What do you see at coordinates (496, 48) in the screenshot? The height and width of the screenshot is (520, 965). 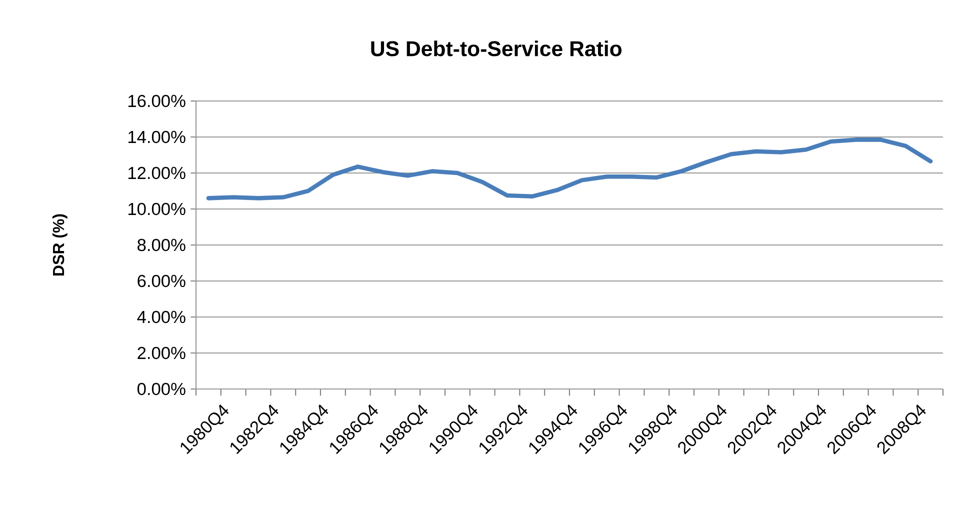 I see `chart-title: US Debt-to-Service Ratio` at bounding box center [496, 48].